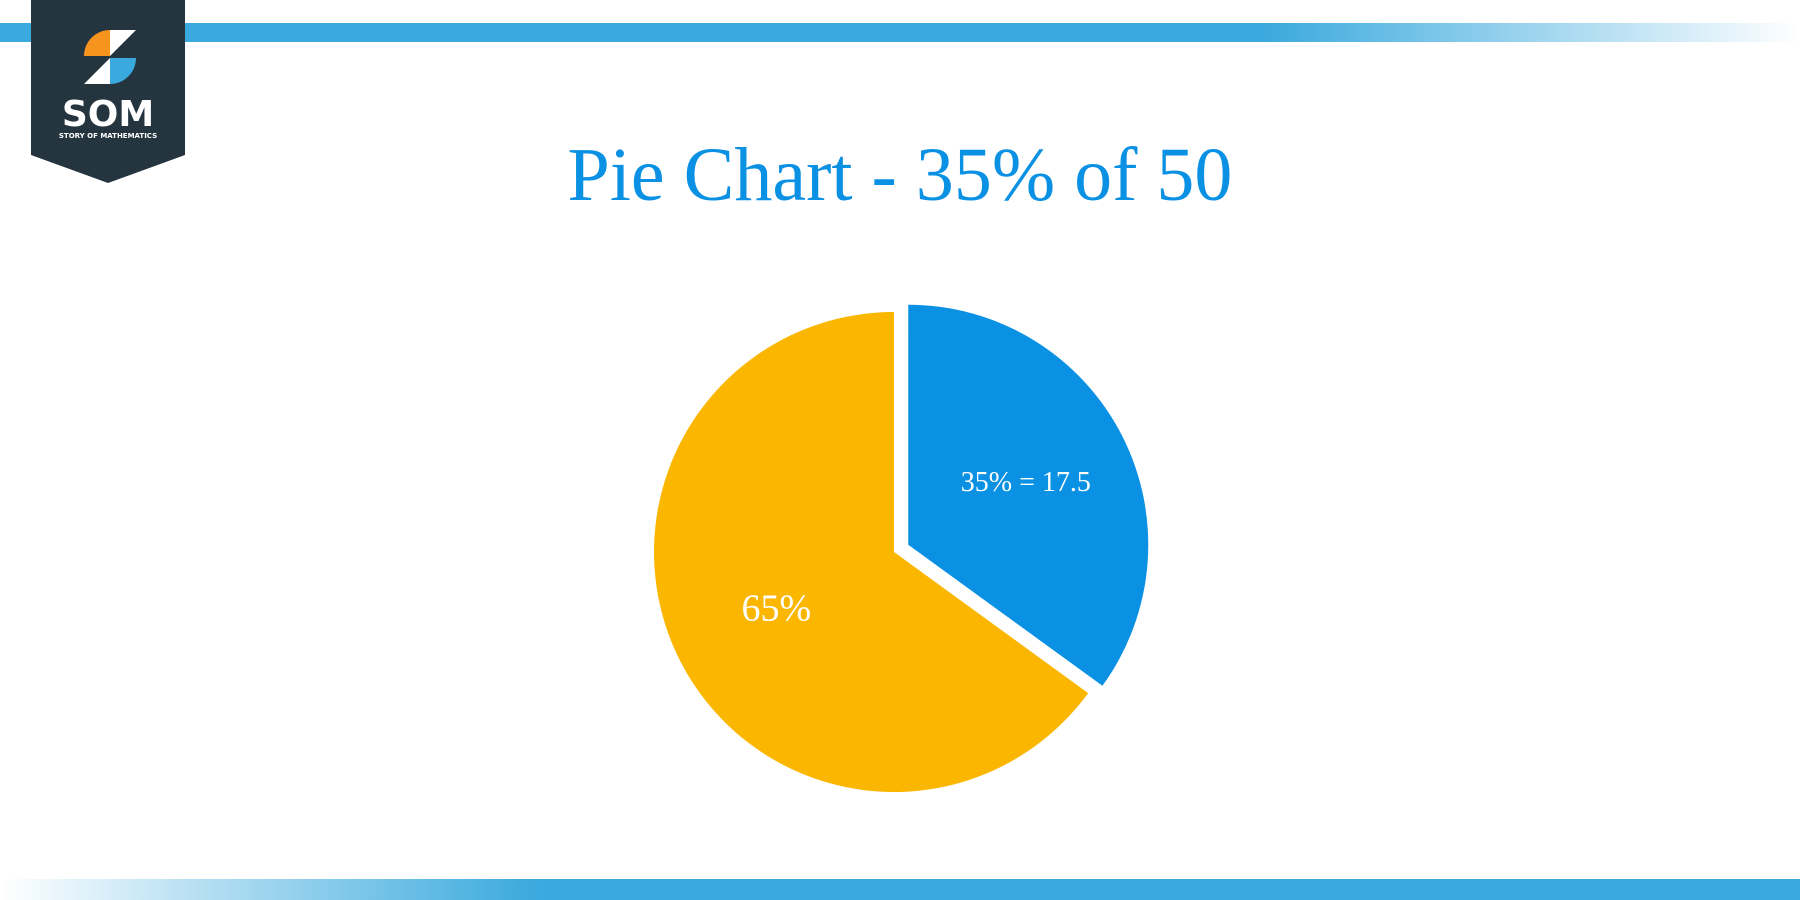  I want to click on logo: SOM STORY OF MATHEMATICS, so click(108, 91).